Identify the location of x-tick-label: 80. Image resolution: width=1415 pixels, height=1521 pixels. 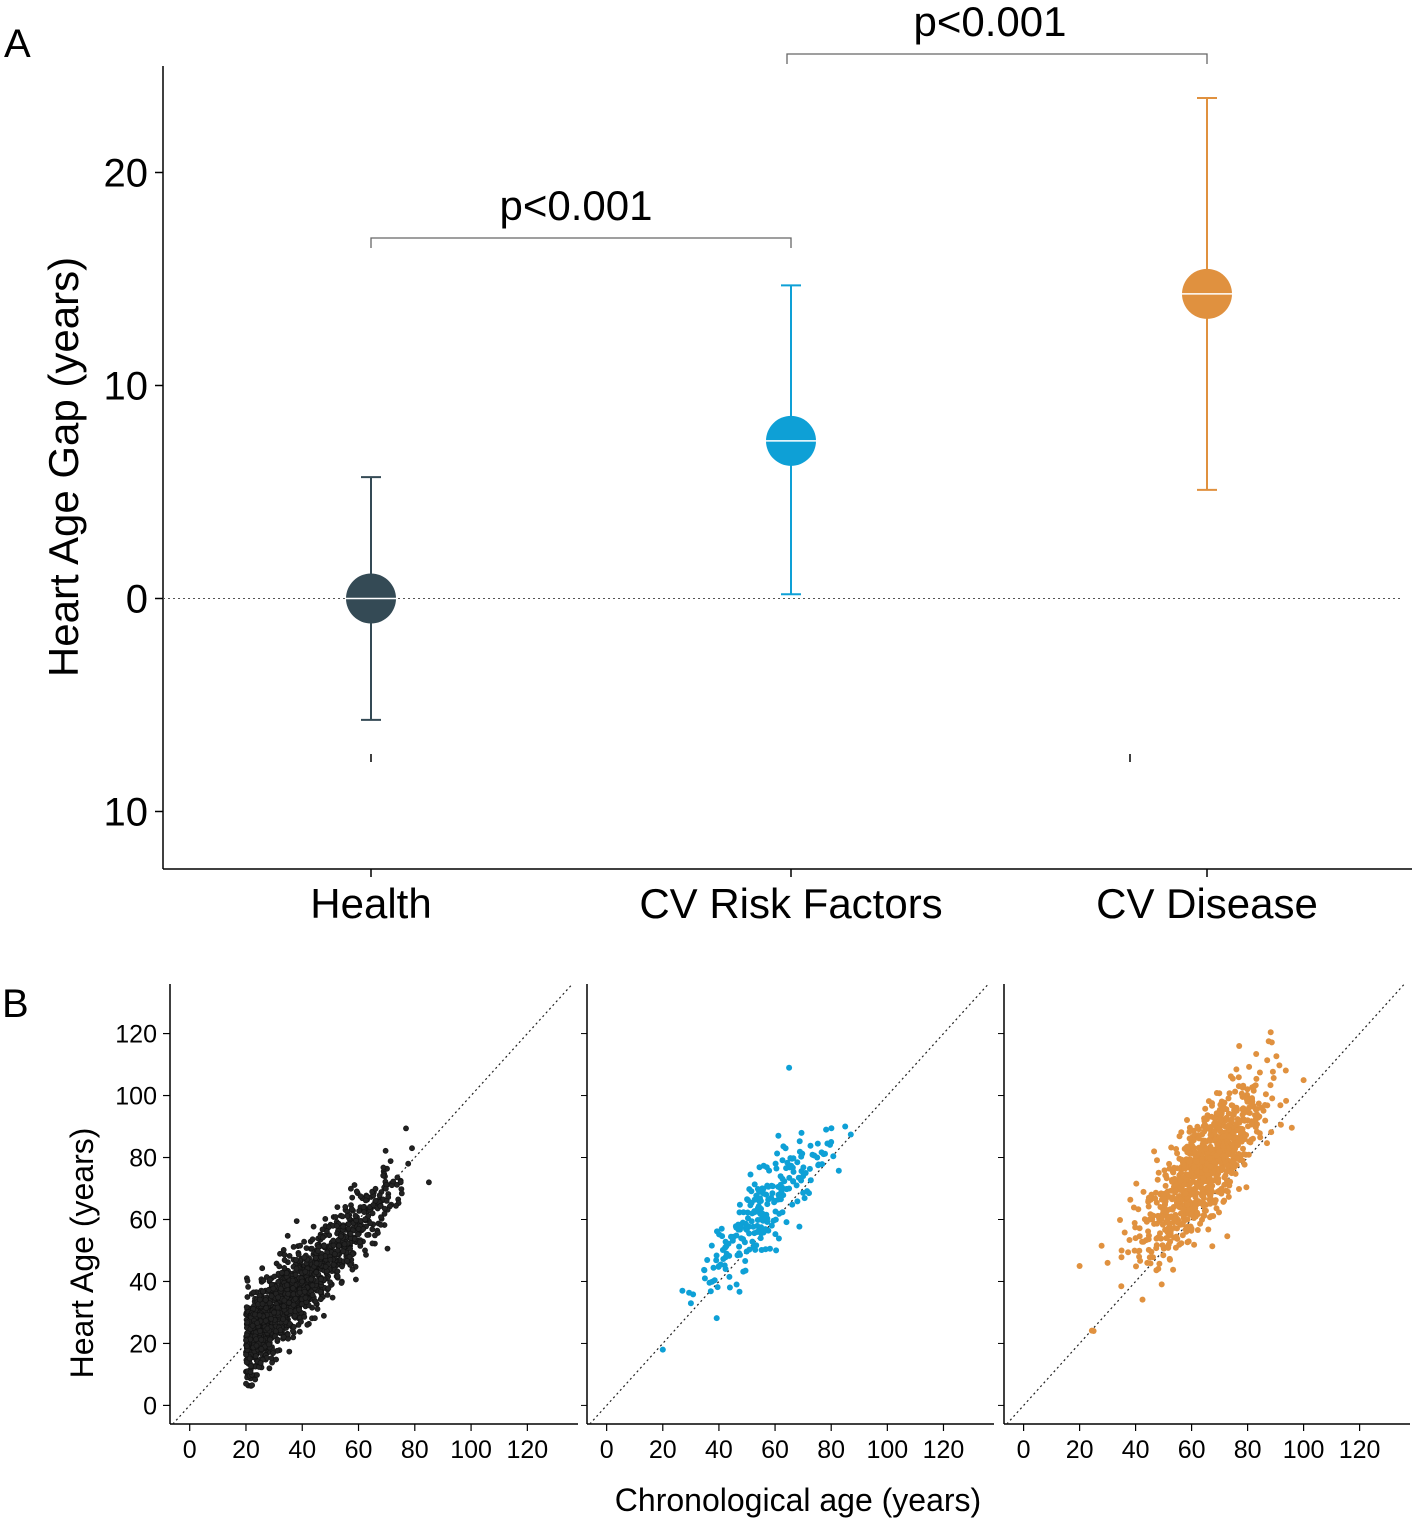
(831, 1450).